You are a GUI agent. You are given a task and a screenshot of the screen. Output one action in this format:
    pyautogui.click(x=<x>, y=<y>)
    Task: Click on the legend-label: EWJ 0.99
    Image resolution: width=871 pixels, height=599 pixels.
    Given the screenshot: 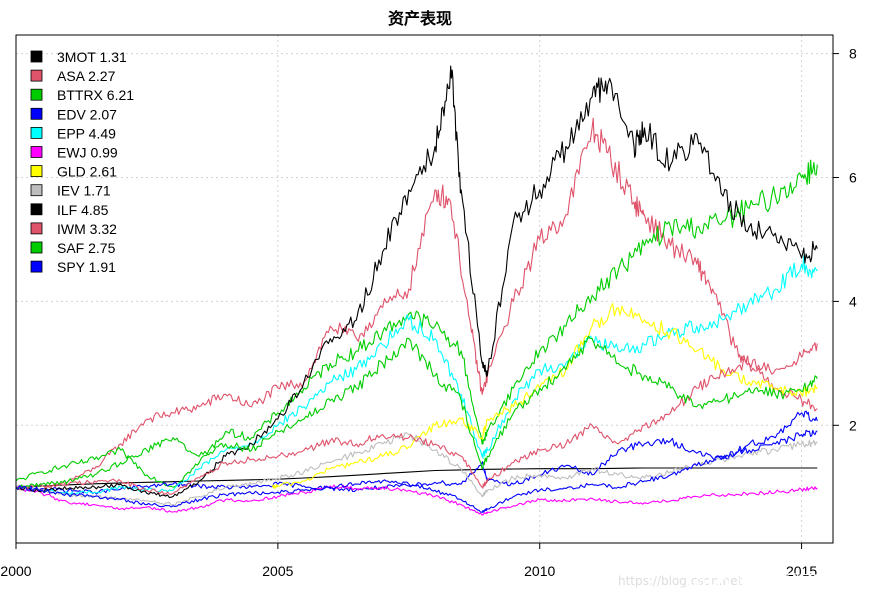 What is the action you would take?
    pyautogui.click(x=87, y=153)
    